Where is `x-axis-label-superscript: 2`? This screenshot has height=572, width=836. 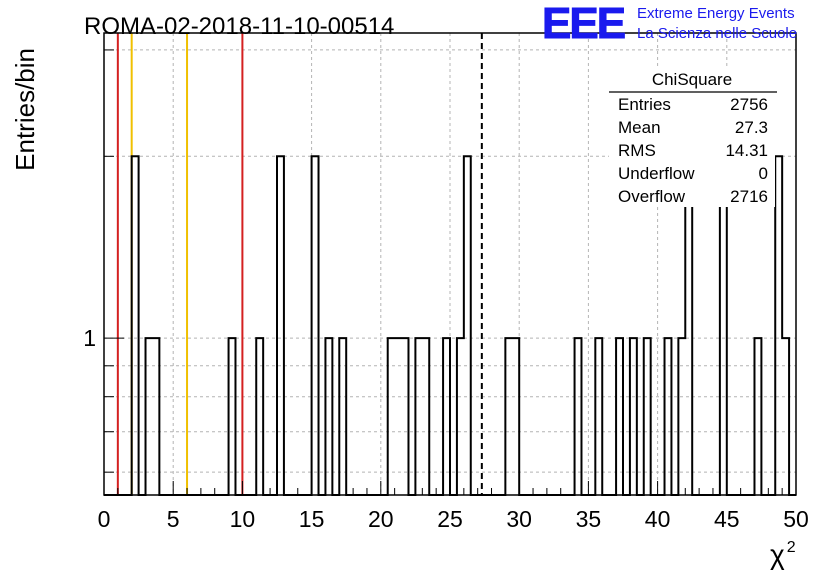 x-axis-label-superscript: 2 is located at coordinates (791, 547).